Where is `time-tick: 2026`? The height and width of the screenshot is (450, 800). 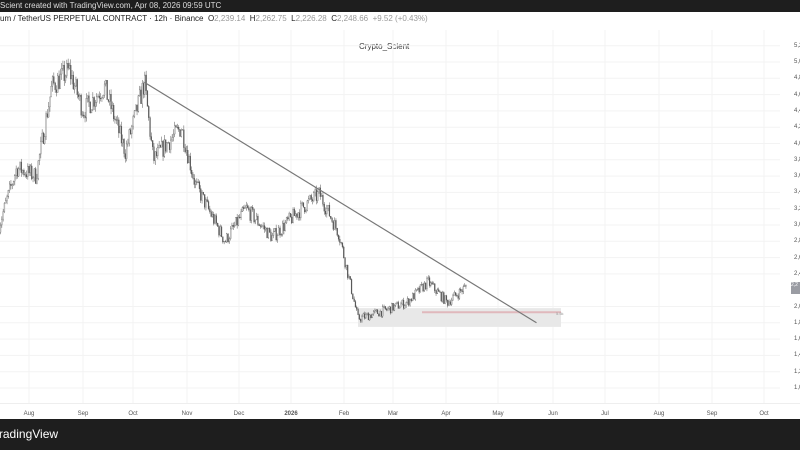
time-tick: 2026 is located at coordinates (291, 414).